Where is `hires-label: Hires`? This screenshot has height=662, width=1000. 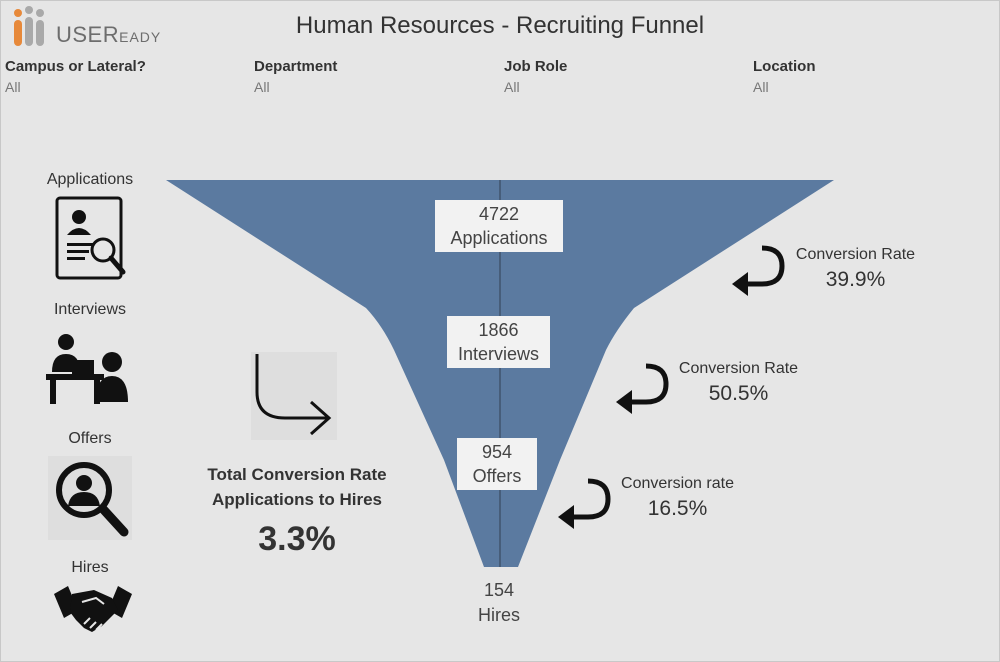
hires-label: Hires is located at coordinates (498, 615).